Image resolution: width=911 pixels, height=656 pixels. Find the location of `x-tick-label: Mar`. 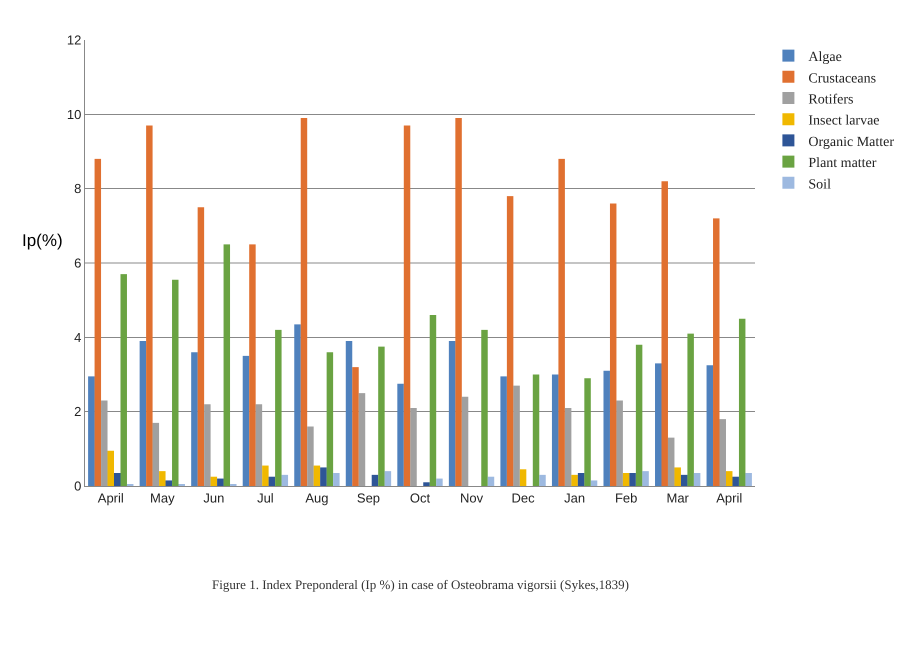

x-tick-label: Mar is located at coordinates (678, 498).